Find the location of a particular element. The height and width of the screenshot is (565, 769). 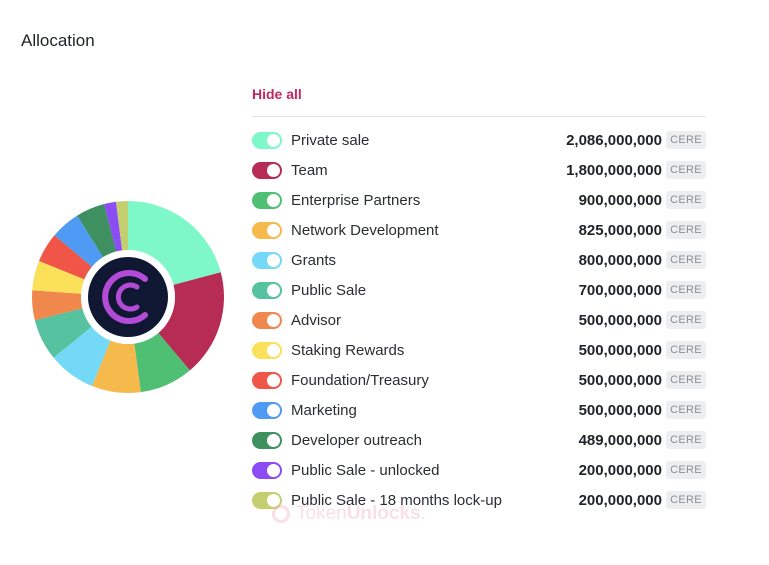

allocation-donut-chart is located at coordinates (128, 297).